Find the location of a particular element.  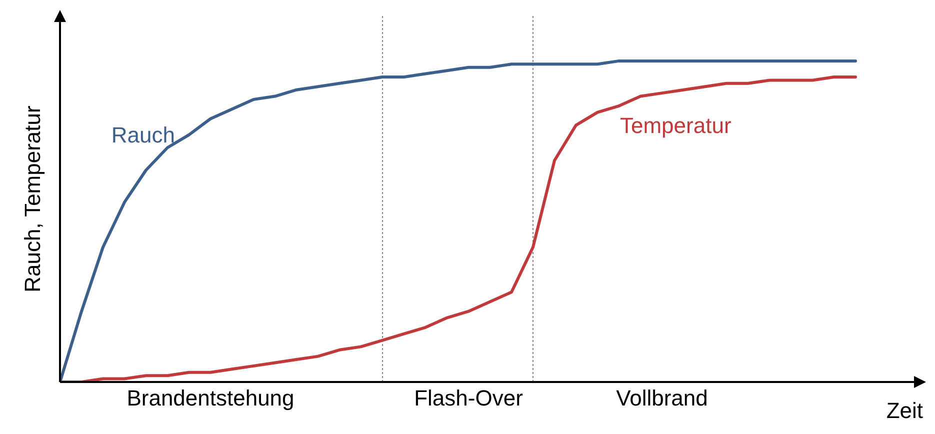

series-label: Rauch is located at coordinates (143, 135).